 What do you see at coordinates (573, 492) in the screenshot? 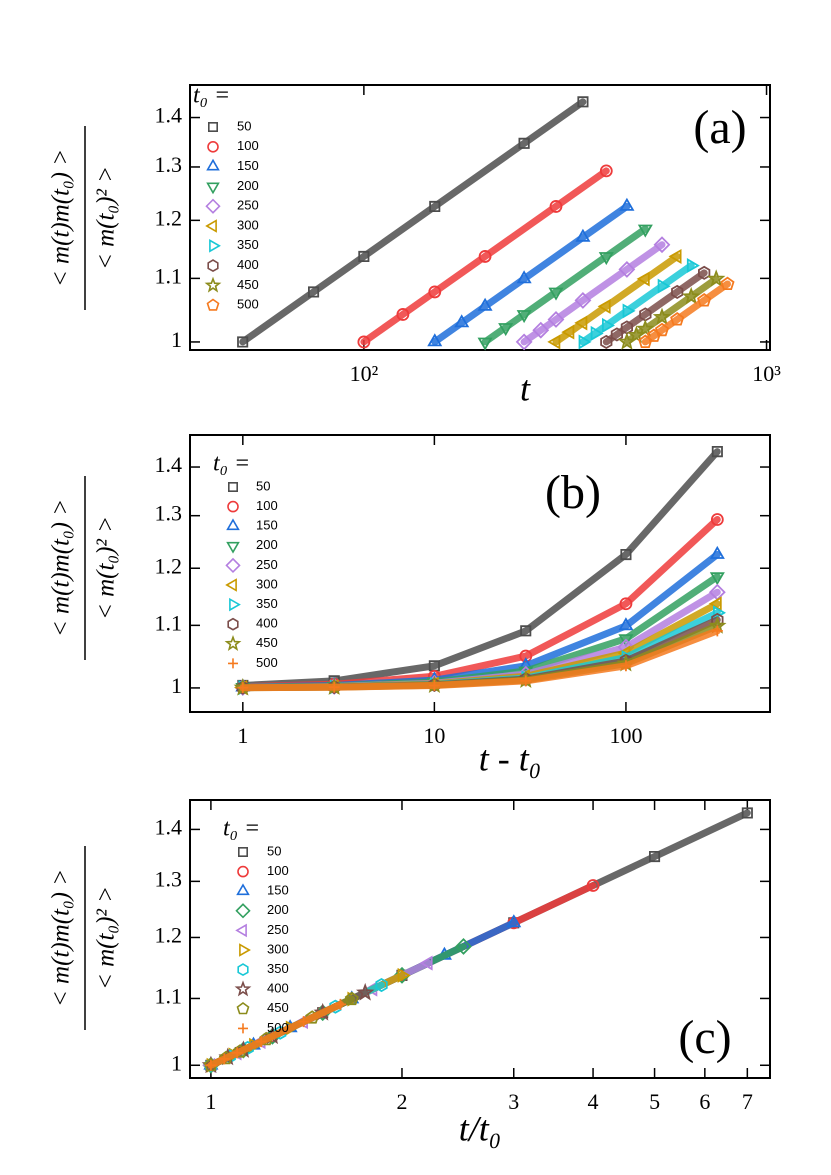
I see `panel-label: (b)` at bounding box center [573, 492].